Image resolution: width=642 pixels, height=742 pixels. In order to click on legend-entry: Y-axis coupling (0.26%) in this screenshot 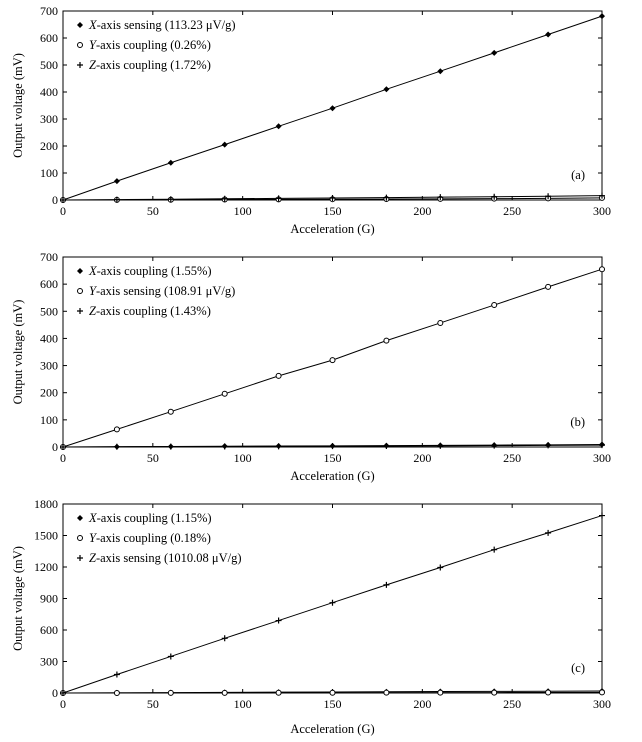, I will do `click(150, 45)`.